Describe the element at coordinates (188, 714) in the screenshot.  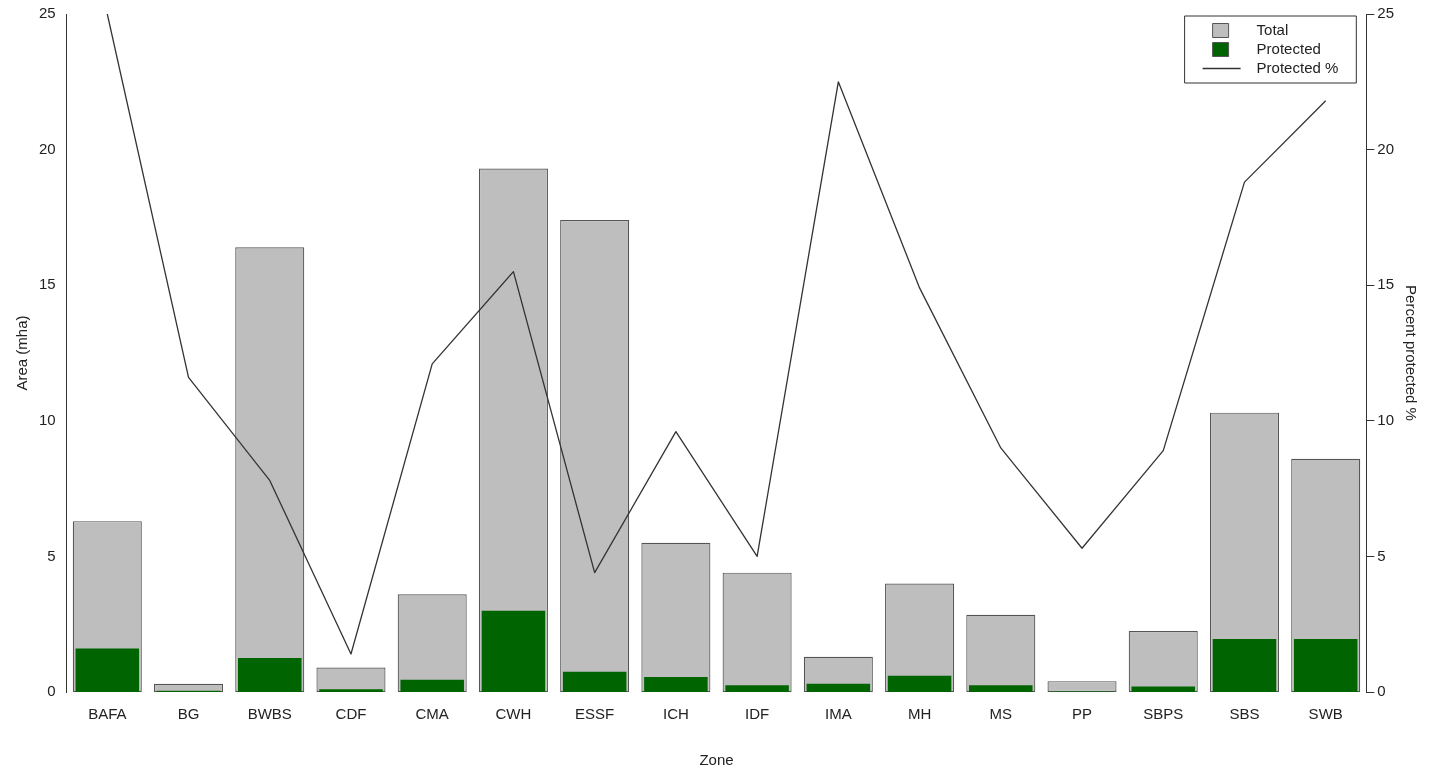
I see `x-tick-label: BG` at that location.